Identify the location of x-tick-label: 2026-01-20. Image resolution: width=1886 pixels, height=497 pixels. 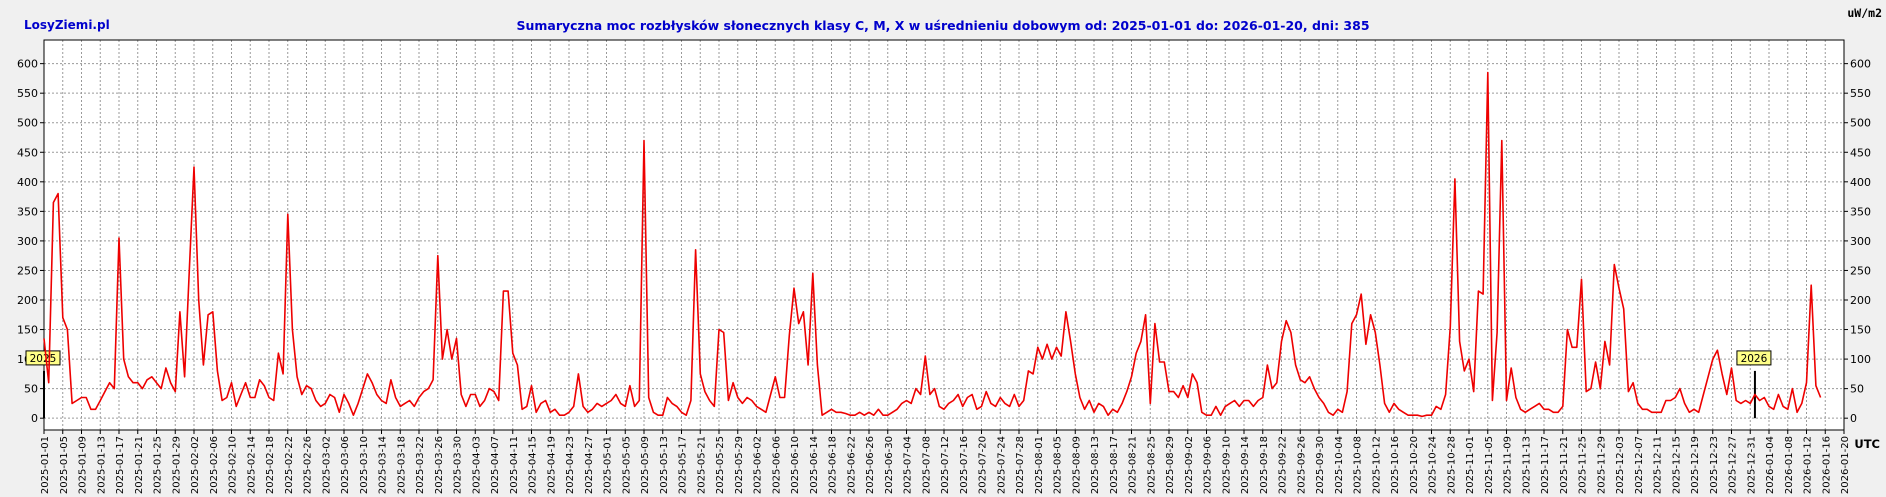
(1845, 465).